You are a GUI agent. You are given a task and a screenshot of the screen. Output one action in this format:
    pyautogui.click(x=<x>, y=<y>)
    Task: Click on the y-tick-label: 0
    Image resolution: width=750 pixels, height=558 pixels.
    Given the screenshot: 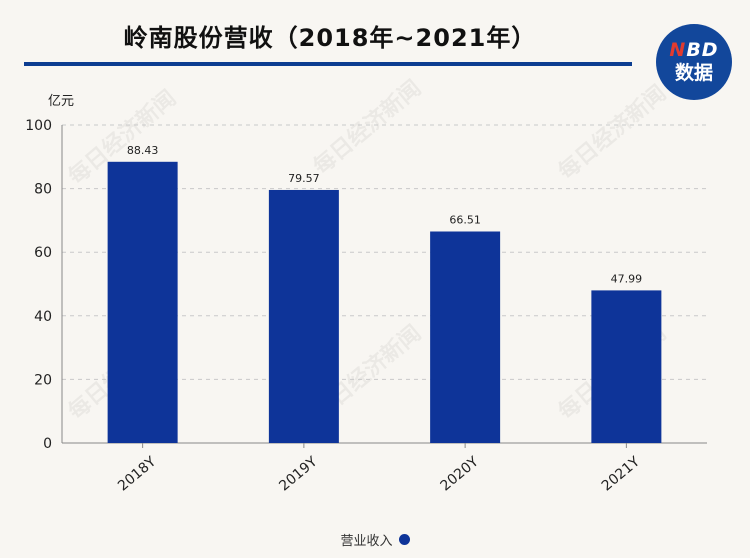 What is the action you would take?
    pyautogui.click(x=47, y=444)
    